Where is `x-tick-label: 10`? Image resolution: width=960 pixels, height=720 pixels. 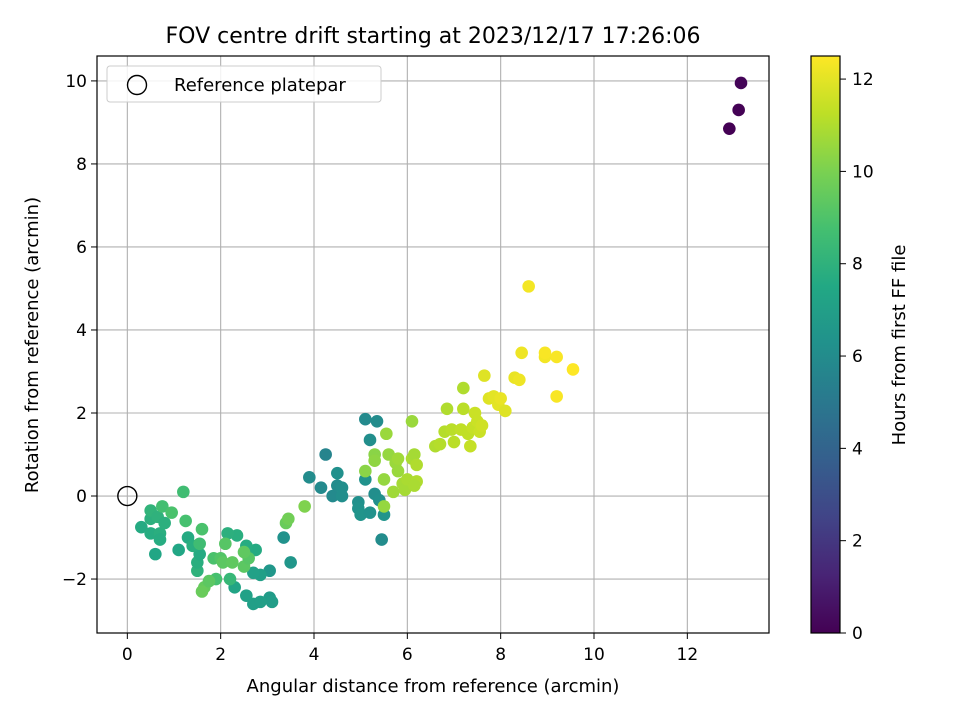
x-tick-label: 10 is located at coordinates (594, 655).